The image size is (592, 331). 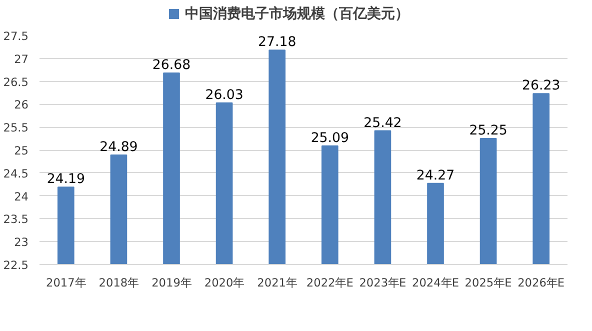 I want to click on x-tick-label: 2020年, so click(x=224, y=283).